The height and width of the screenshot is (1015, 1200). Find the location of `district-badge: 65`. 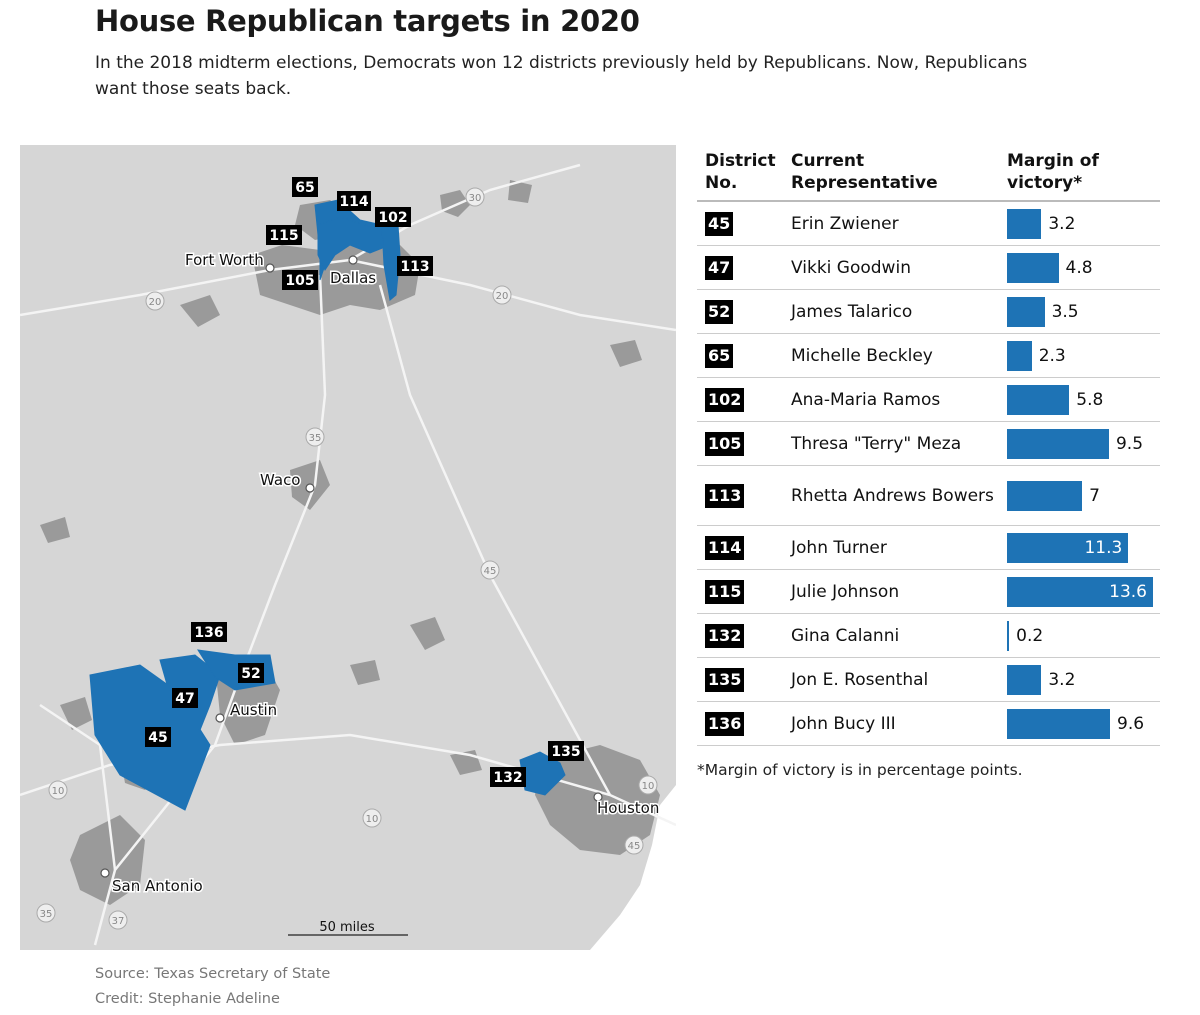

district-badge: 65 is located at coordinates (719, 355).